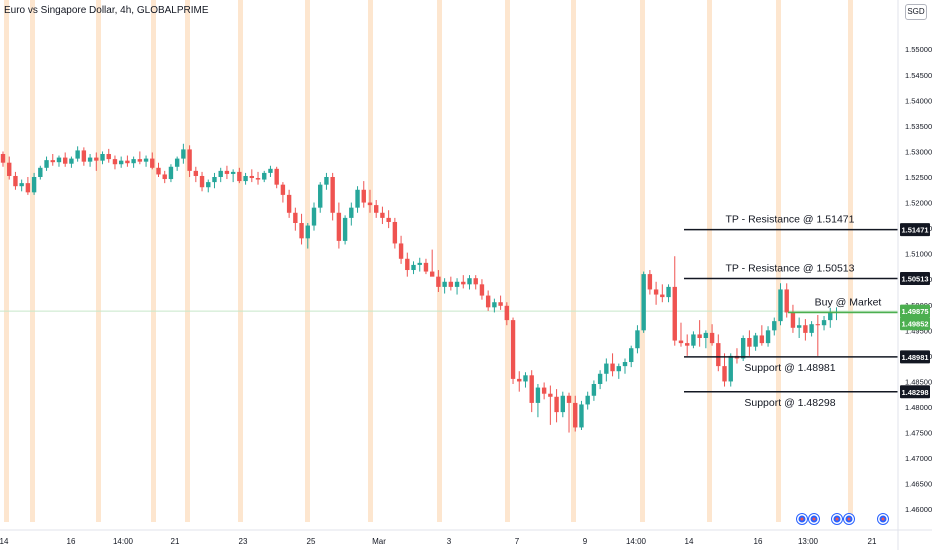 Image resolution: width=932 pixels, height=550 pixels. Describe the element at coordinates (914, 392) in the screenshot. I see `level-price-tag: 1.48298` at that location.